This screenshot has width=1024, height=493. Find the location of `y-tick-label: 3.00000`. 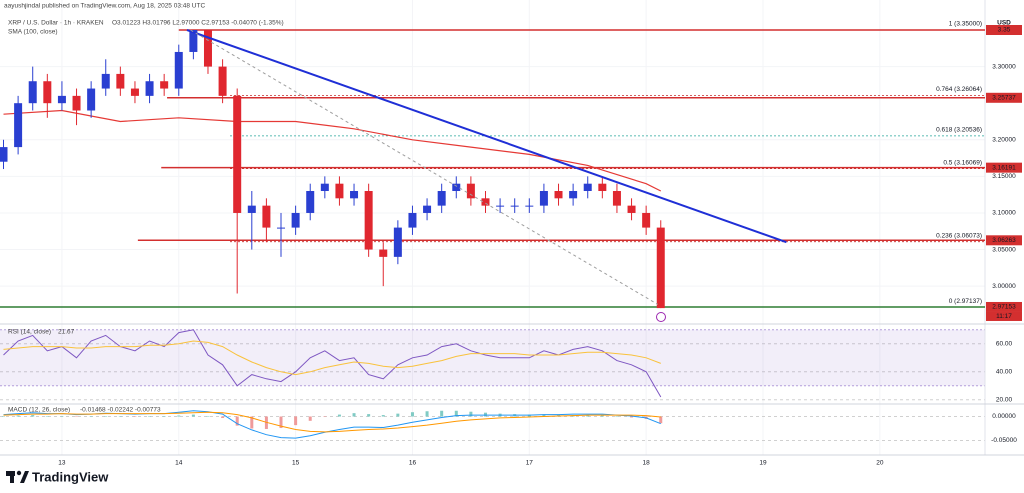

y-tick-label: 3.00000 is located at coordinates (1004, 286).